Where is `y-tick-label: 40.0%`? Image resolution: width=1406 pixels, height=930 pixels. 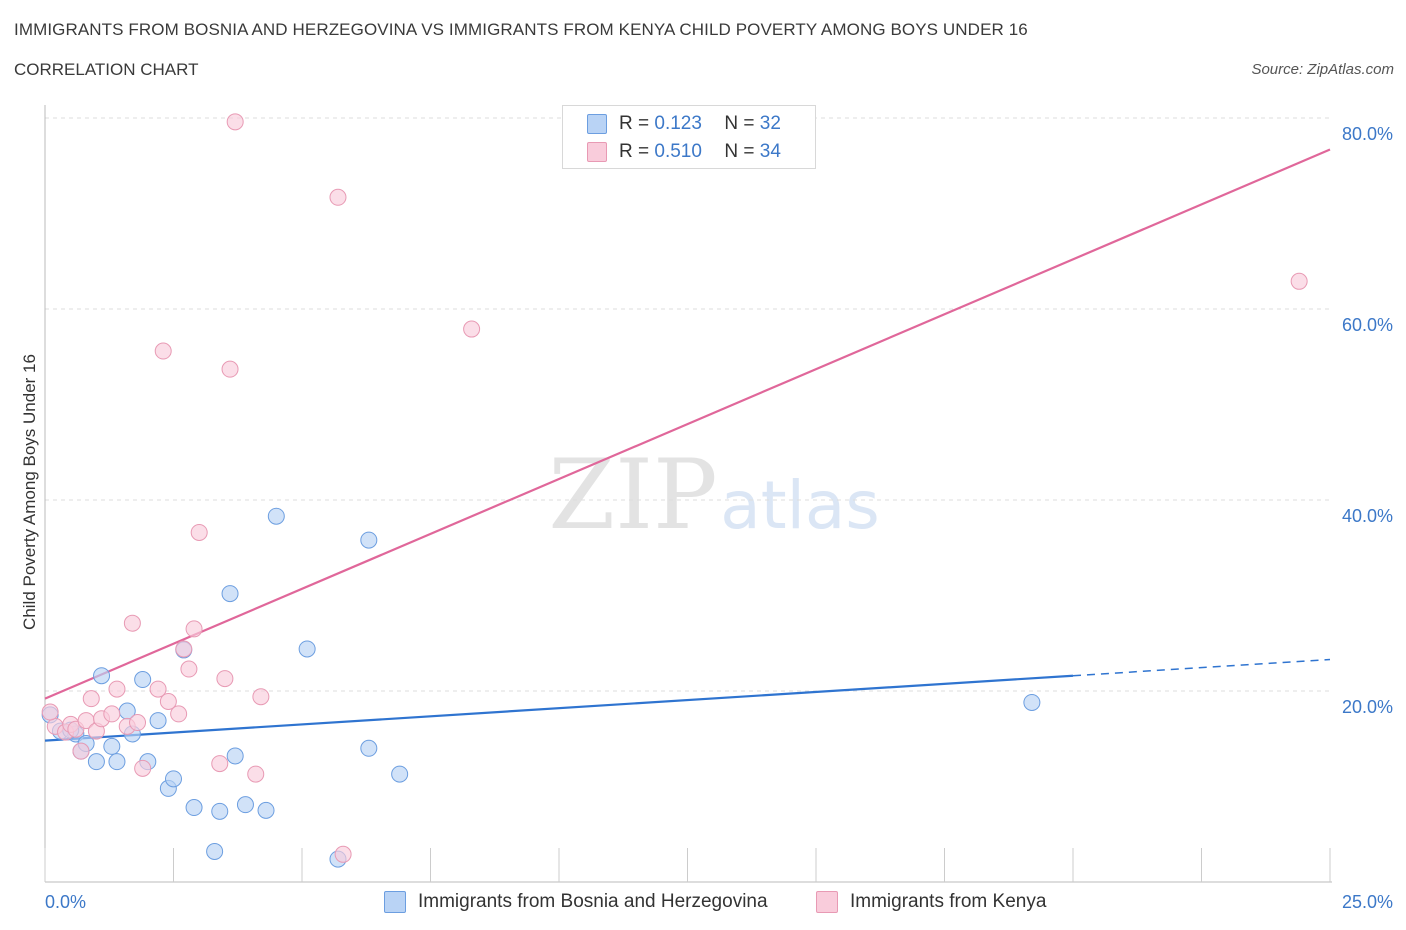
y-tick-label: 40.0% is located at coordinates (1367, 516).